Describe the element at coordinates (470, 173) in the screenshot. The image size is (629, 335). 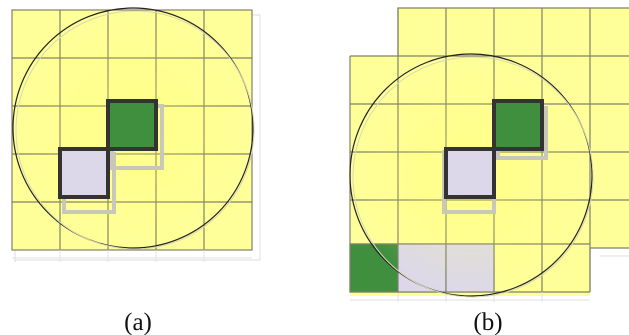
I see `panel-b-lavender-cell` at that location.